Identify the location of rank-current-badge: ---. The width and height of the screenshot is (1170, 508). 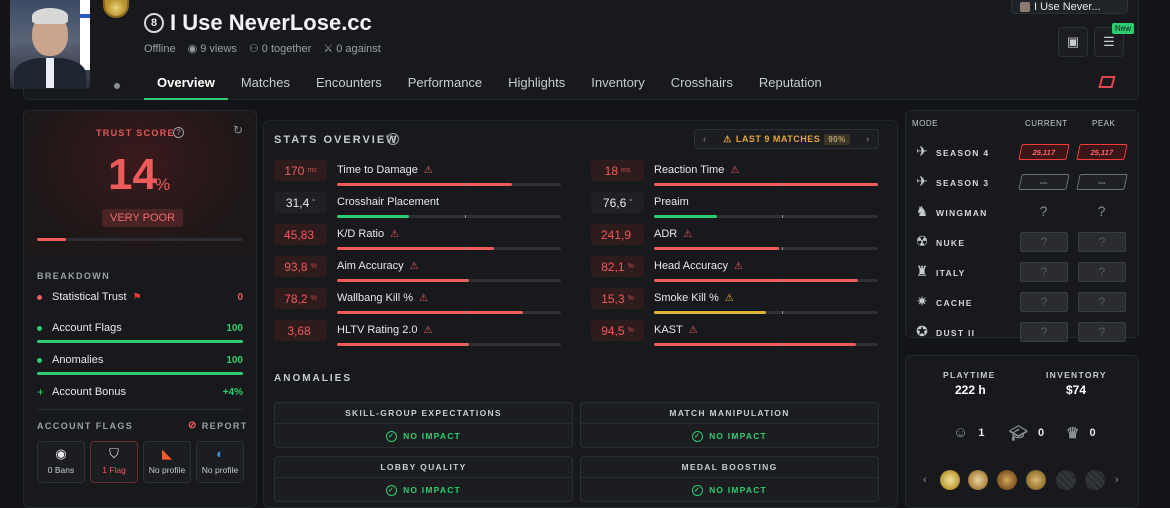
(1044, 182).